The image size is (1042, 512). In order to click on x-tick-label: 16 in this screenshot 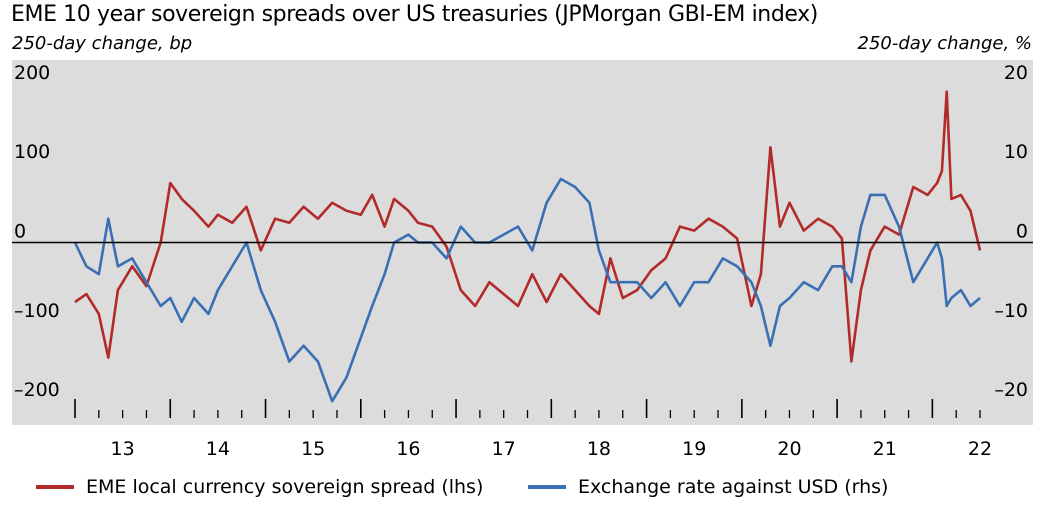, I will do `click(408, 449)`.